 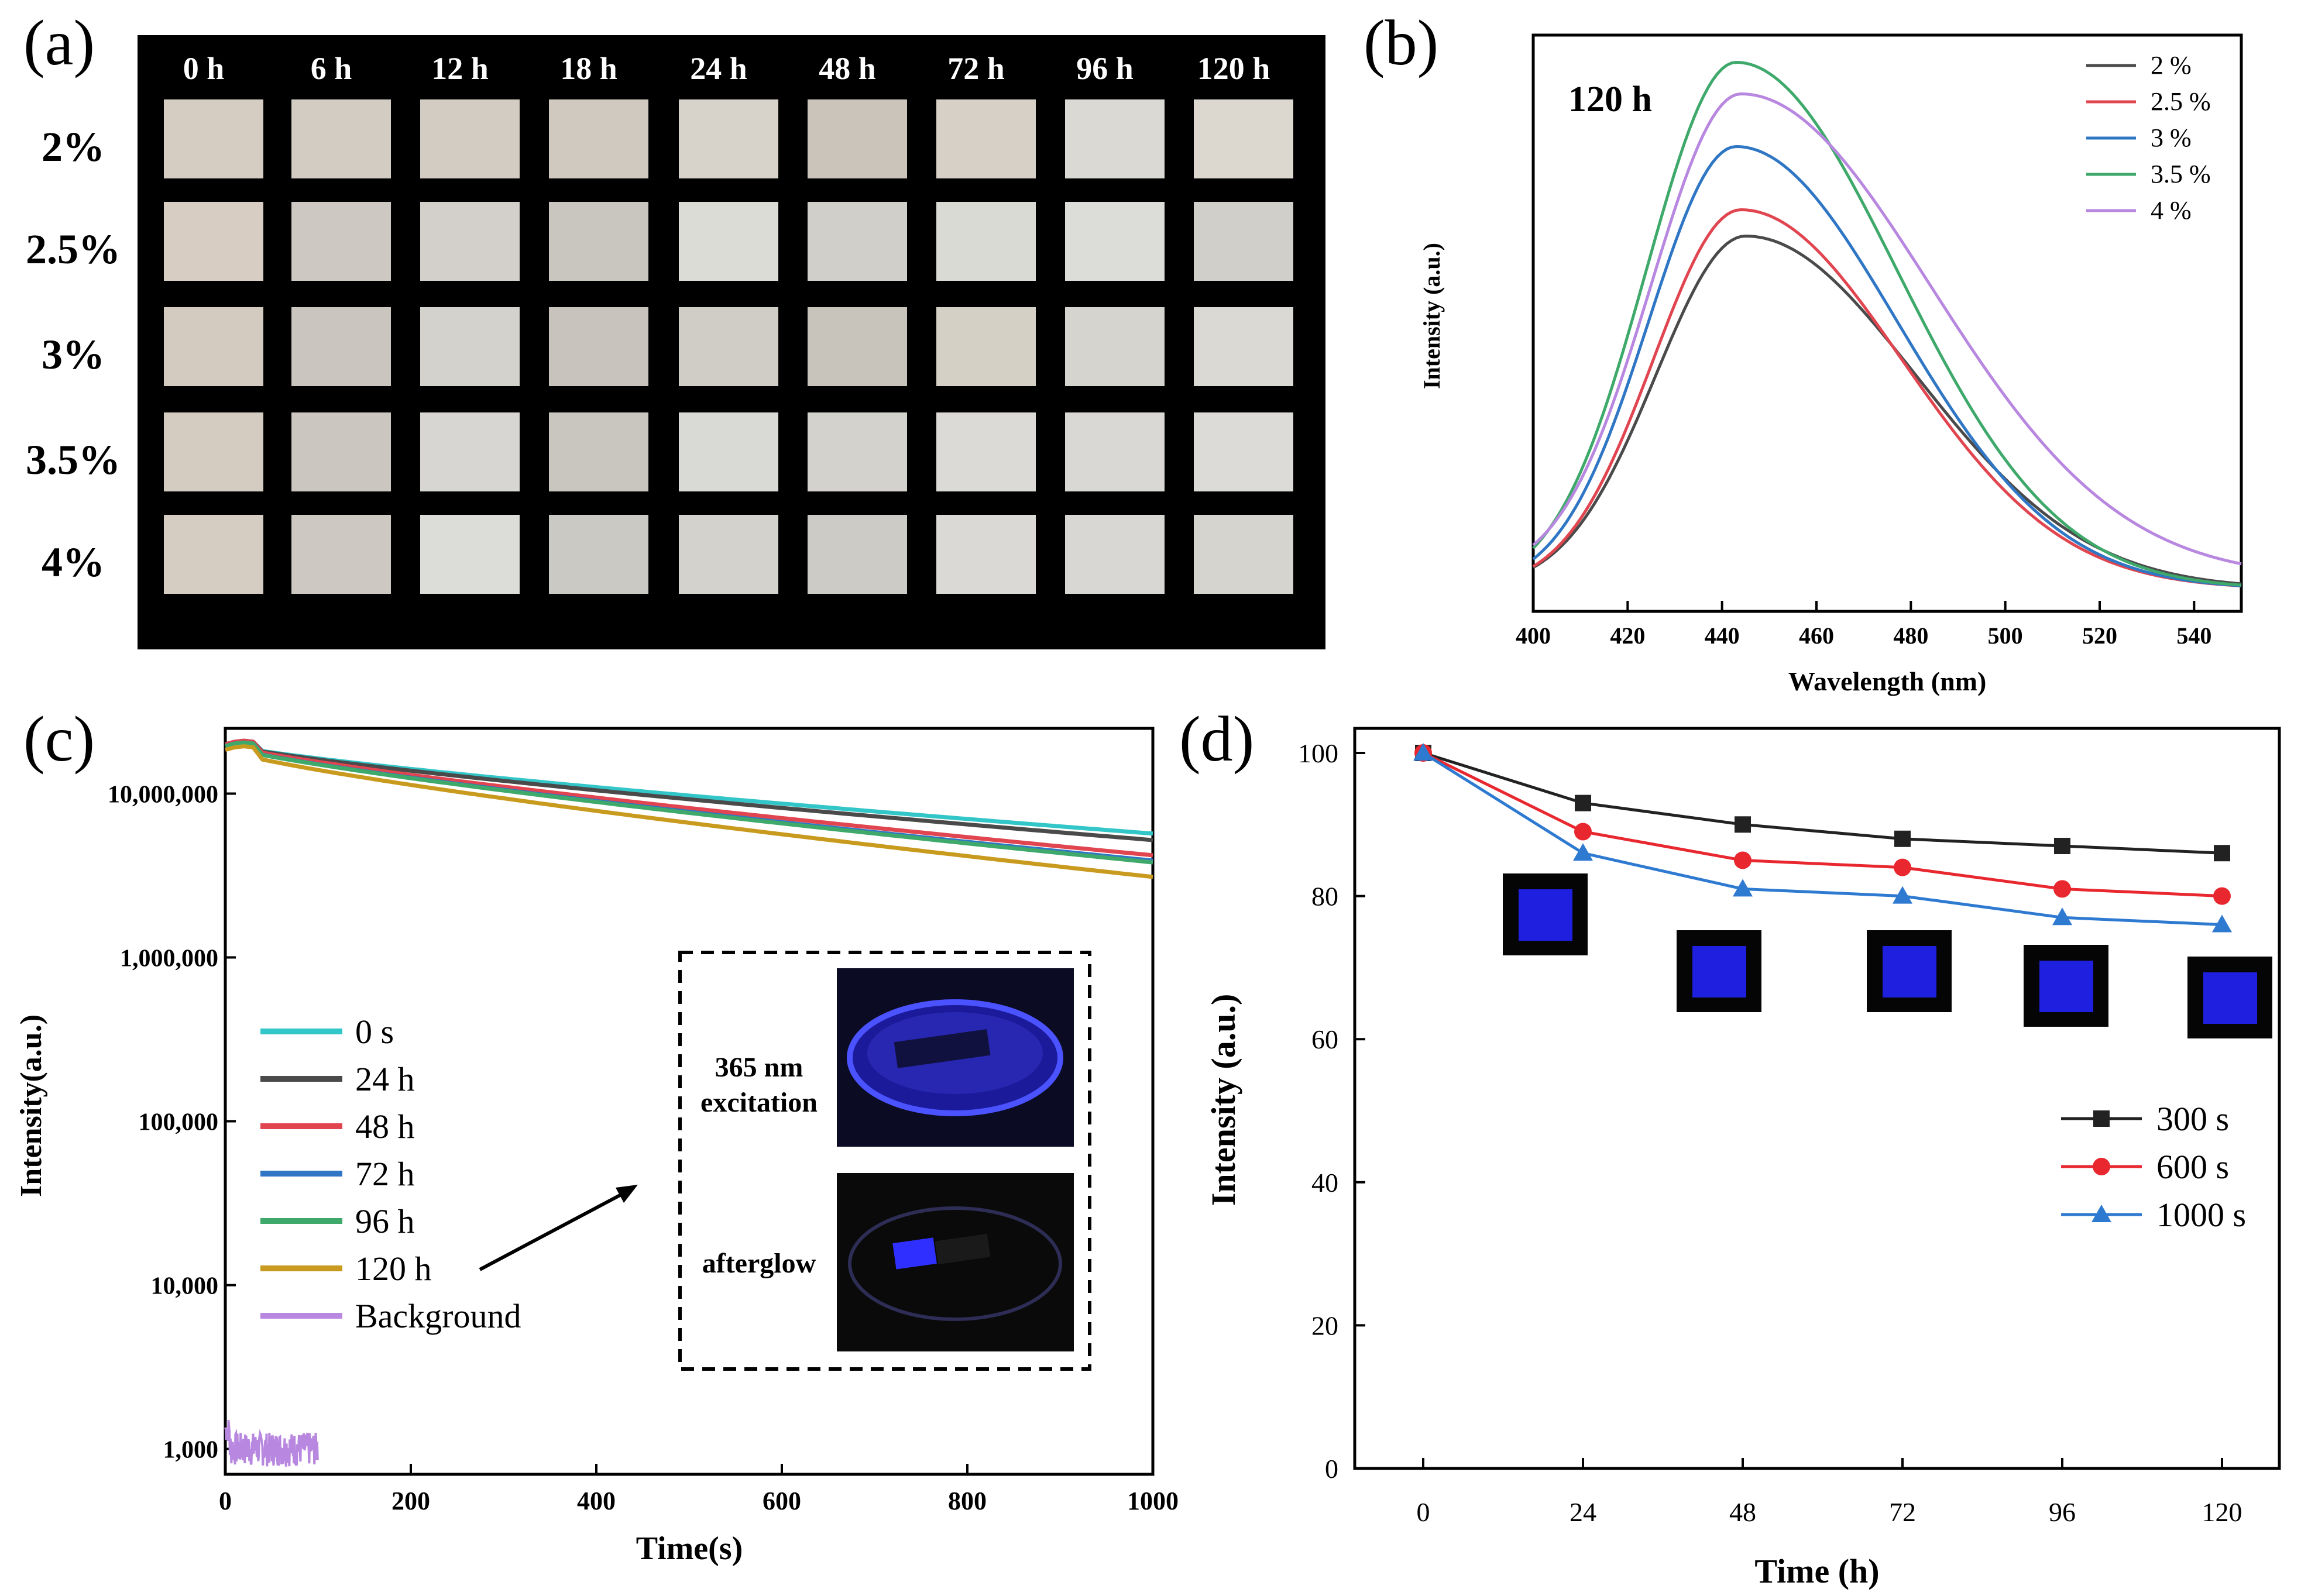 What do you see at coordinates (596, 1501) in the screenshot?
I see `x-tick-label: 400` at bounding box center [596, 1501].